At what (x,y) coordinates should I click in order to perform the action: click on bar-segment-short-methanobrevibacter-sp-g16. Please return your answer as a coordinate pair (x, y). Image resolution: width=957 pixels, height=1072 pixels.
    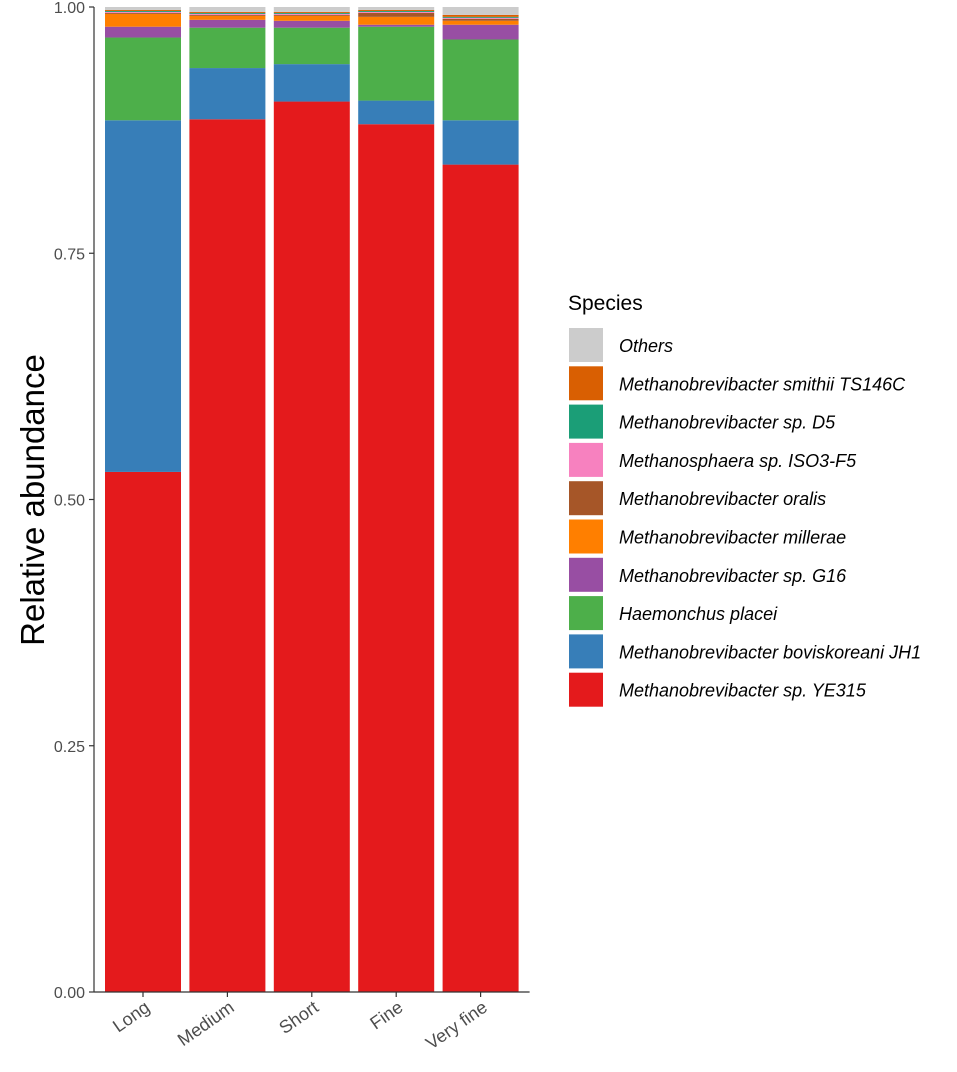
    Looking at the image, I should click on (311, 24).